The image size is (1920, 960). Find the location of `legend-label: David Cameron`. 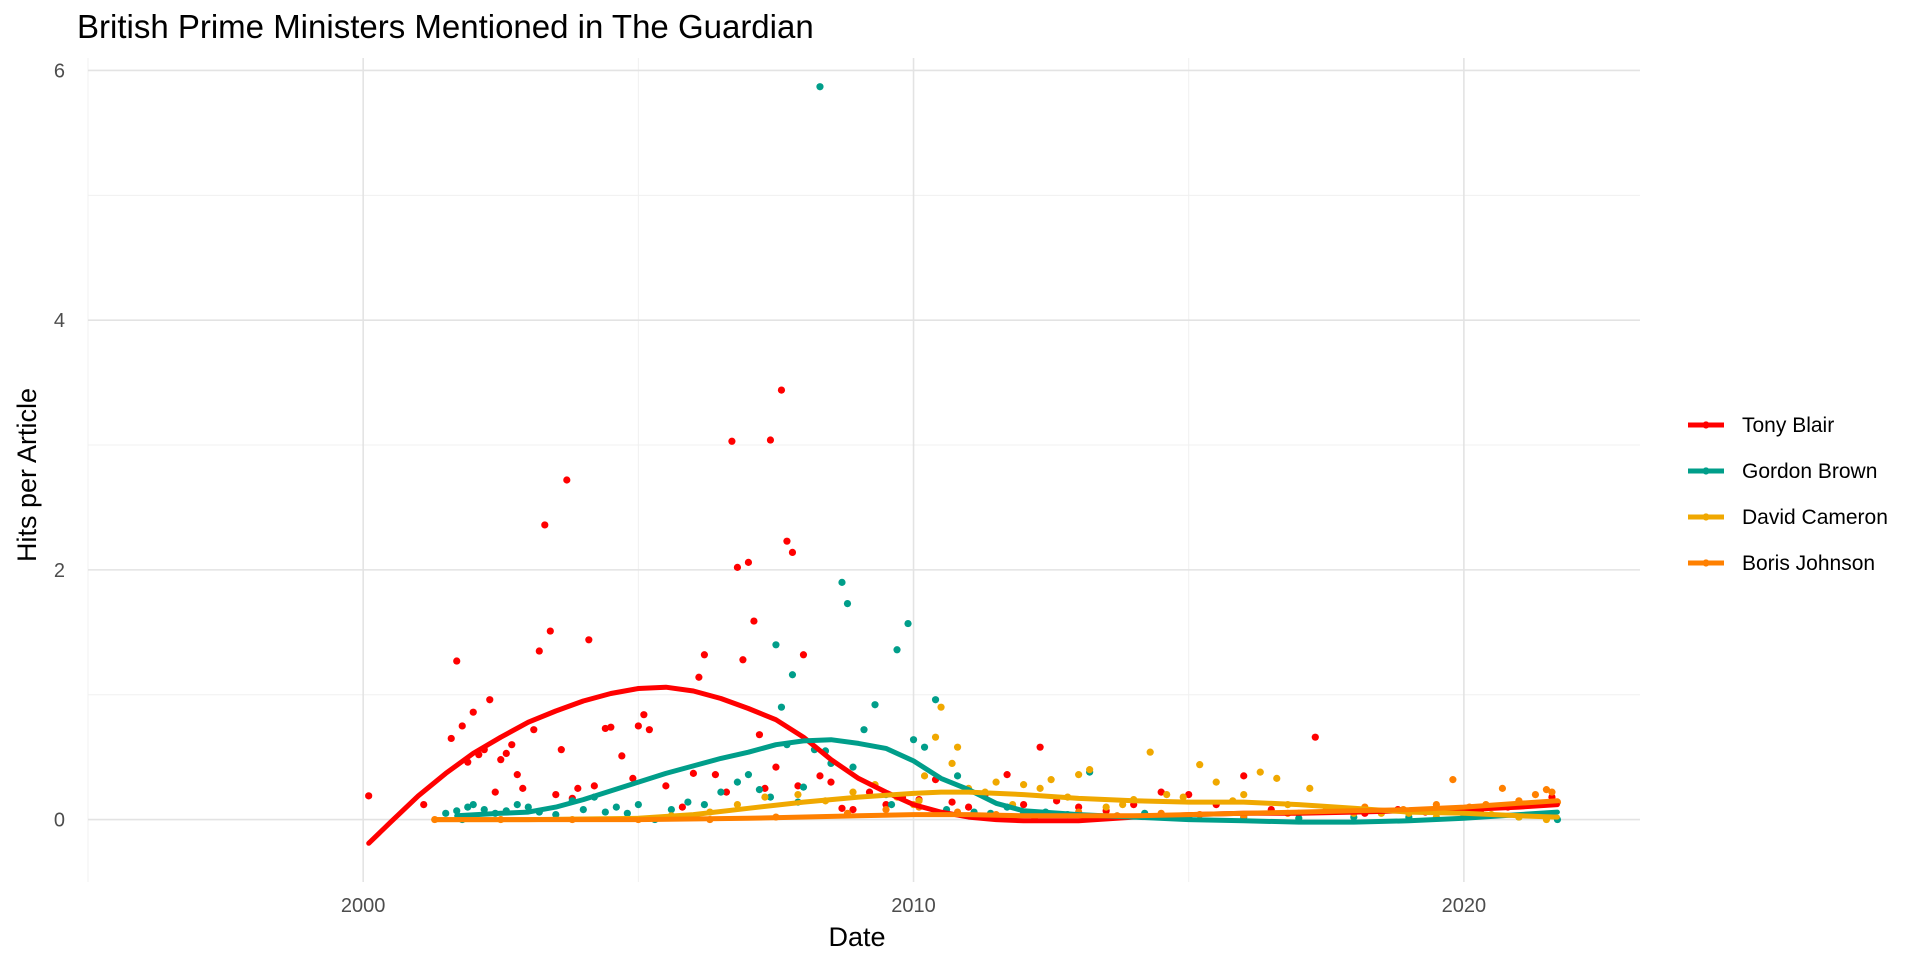

legend-label: David Cameron is located at coordinates (1815, 517).